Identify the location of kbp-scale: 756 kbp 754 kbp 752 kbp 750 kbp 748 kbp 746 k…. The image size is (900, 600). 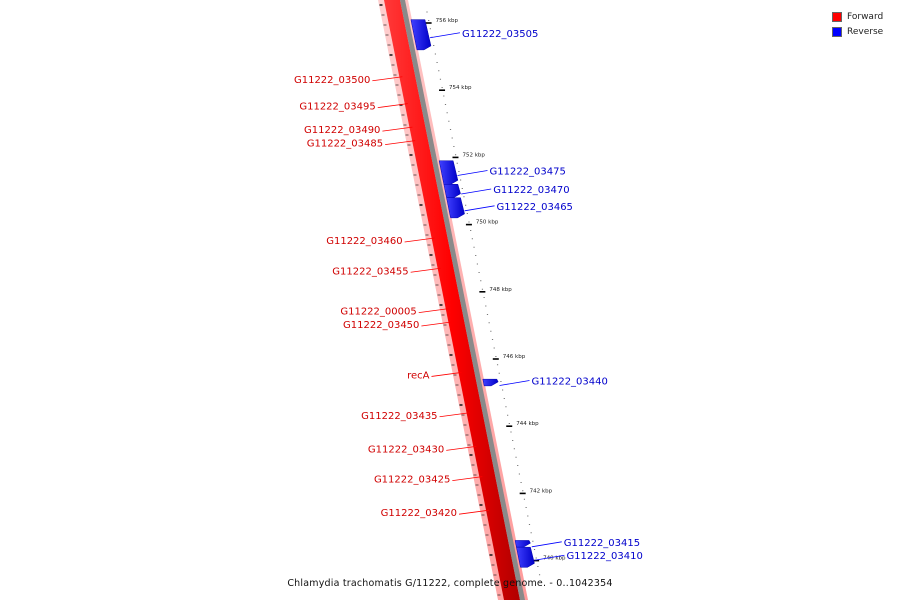
(495, 290).